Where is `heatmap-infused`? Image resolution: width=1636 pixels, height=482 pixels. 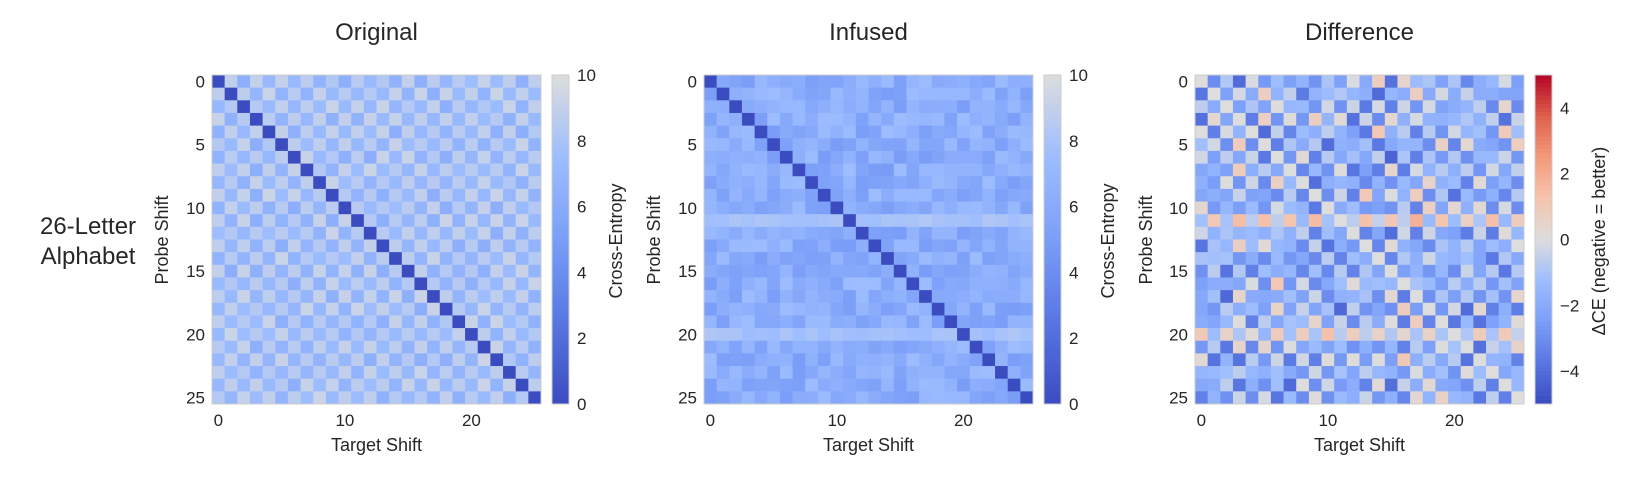 heatmap-infused is located at coordinates (868, 239).